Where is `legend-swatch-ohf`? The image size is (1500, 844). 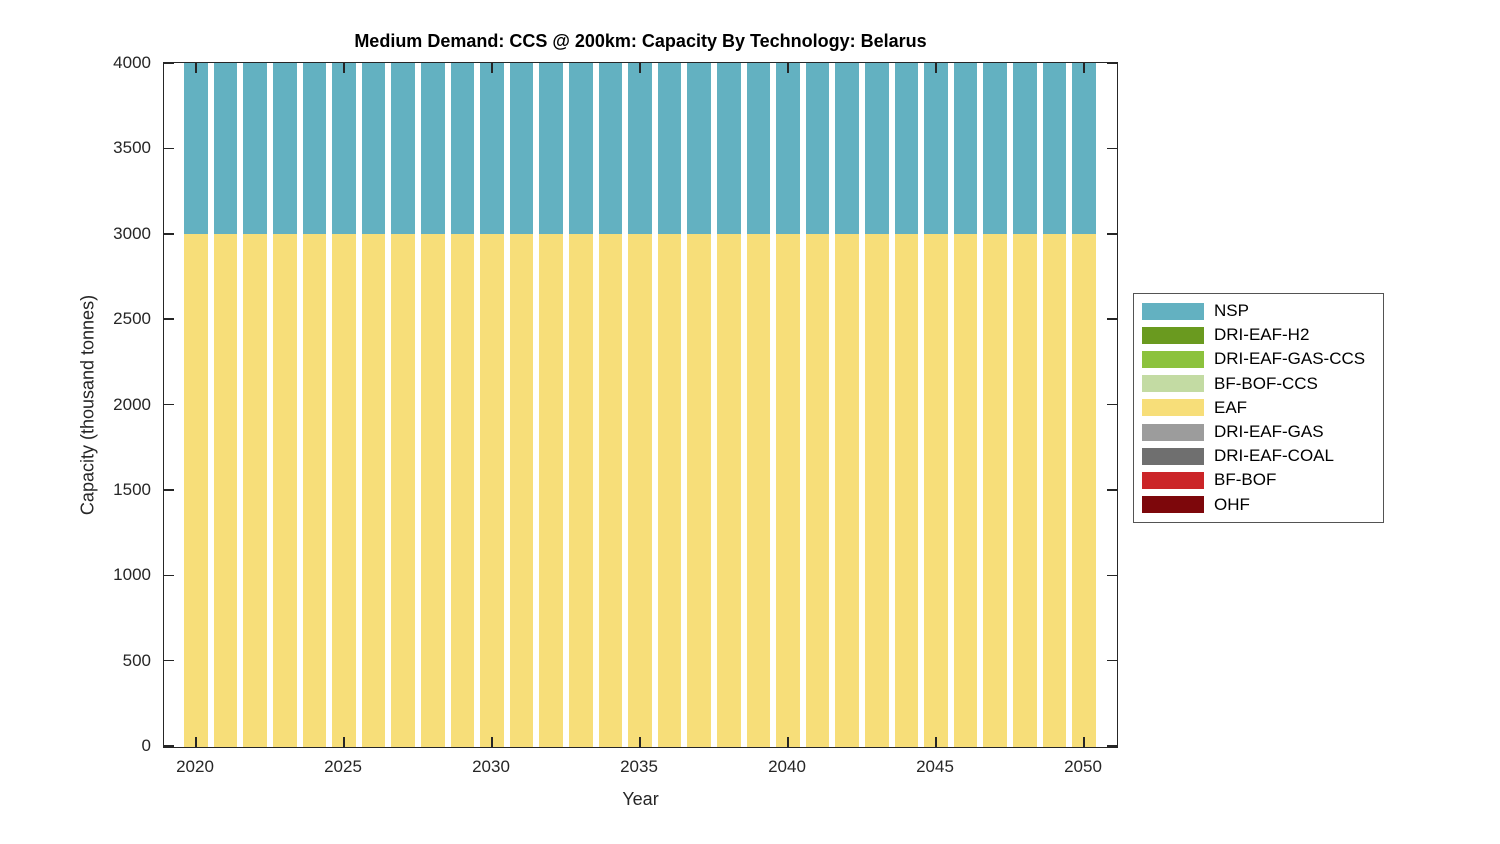 legend-swatch-ohf is located at coordinates (1173, 505).